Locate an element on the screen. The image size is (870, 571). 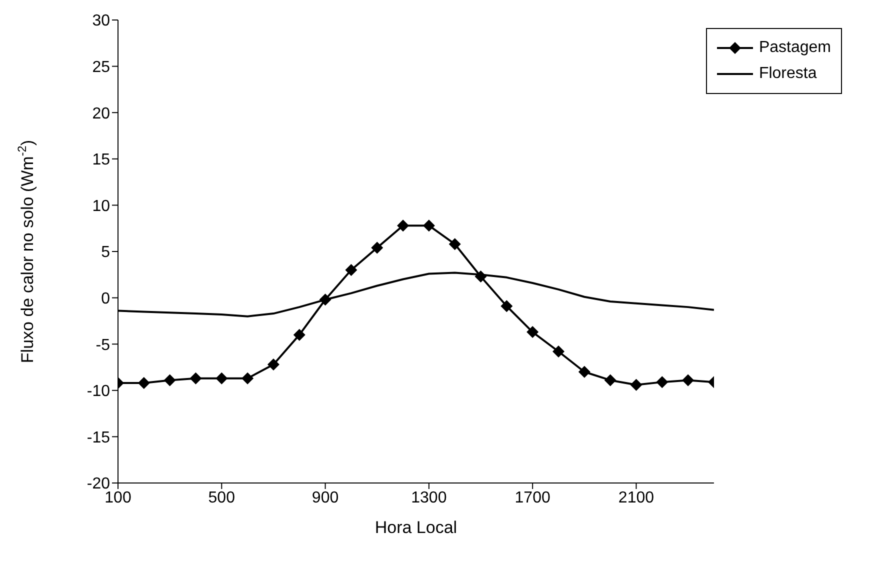
y-tick-label: 10 is located at coordinates (101, 206).